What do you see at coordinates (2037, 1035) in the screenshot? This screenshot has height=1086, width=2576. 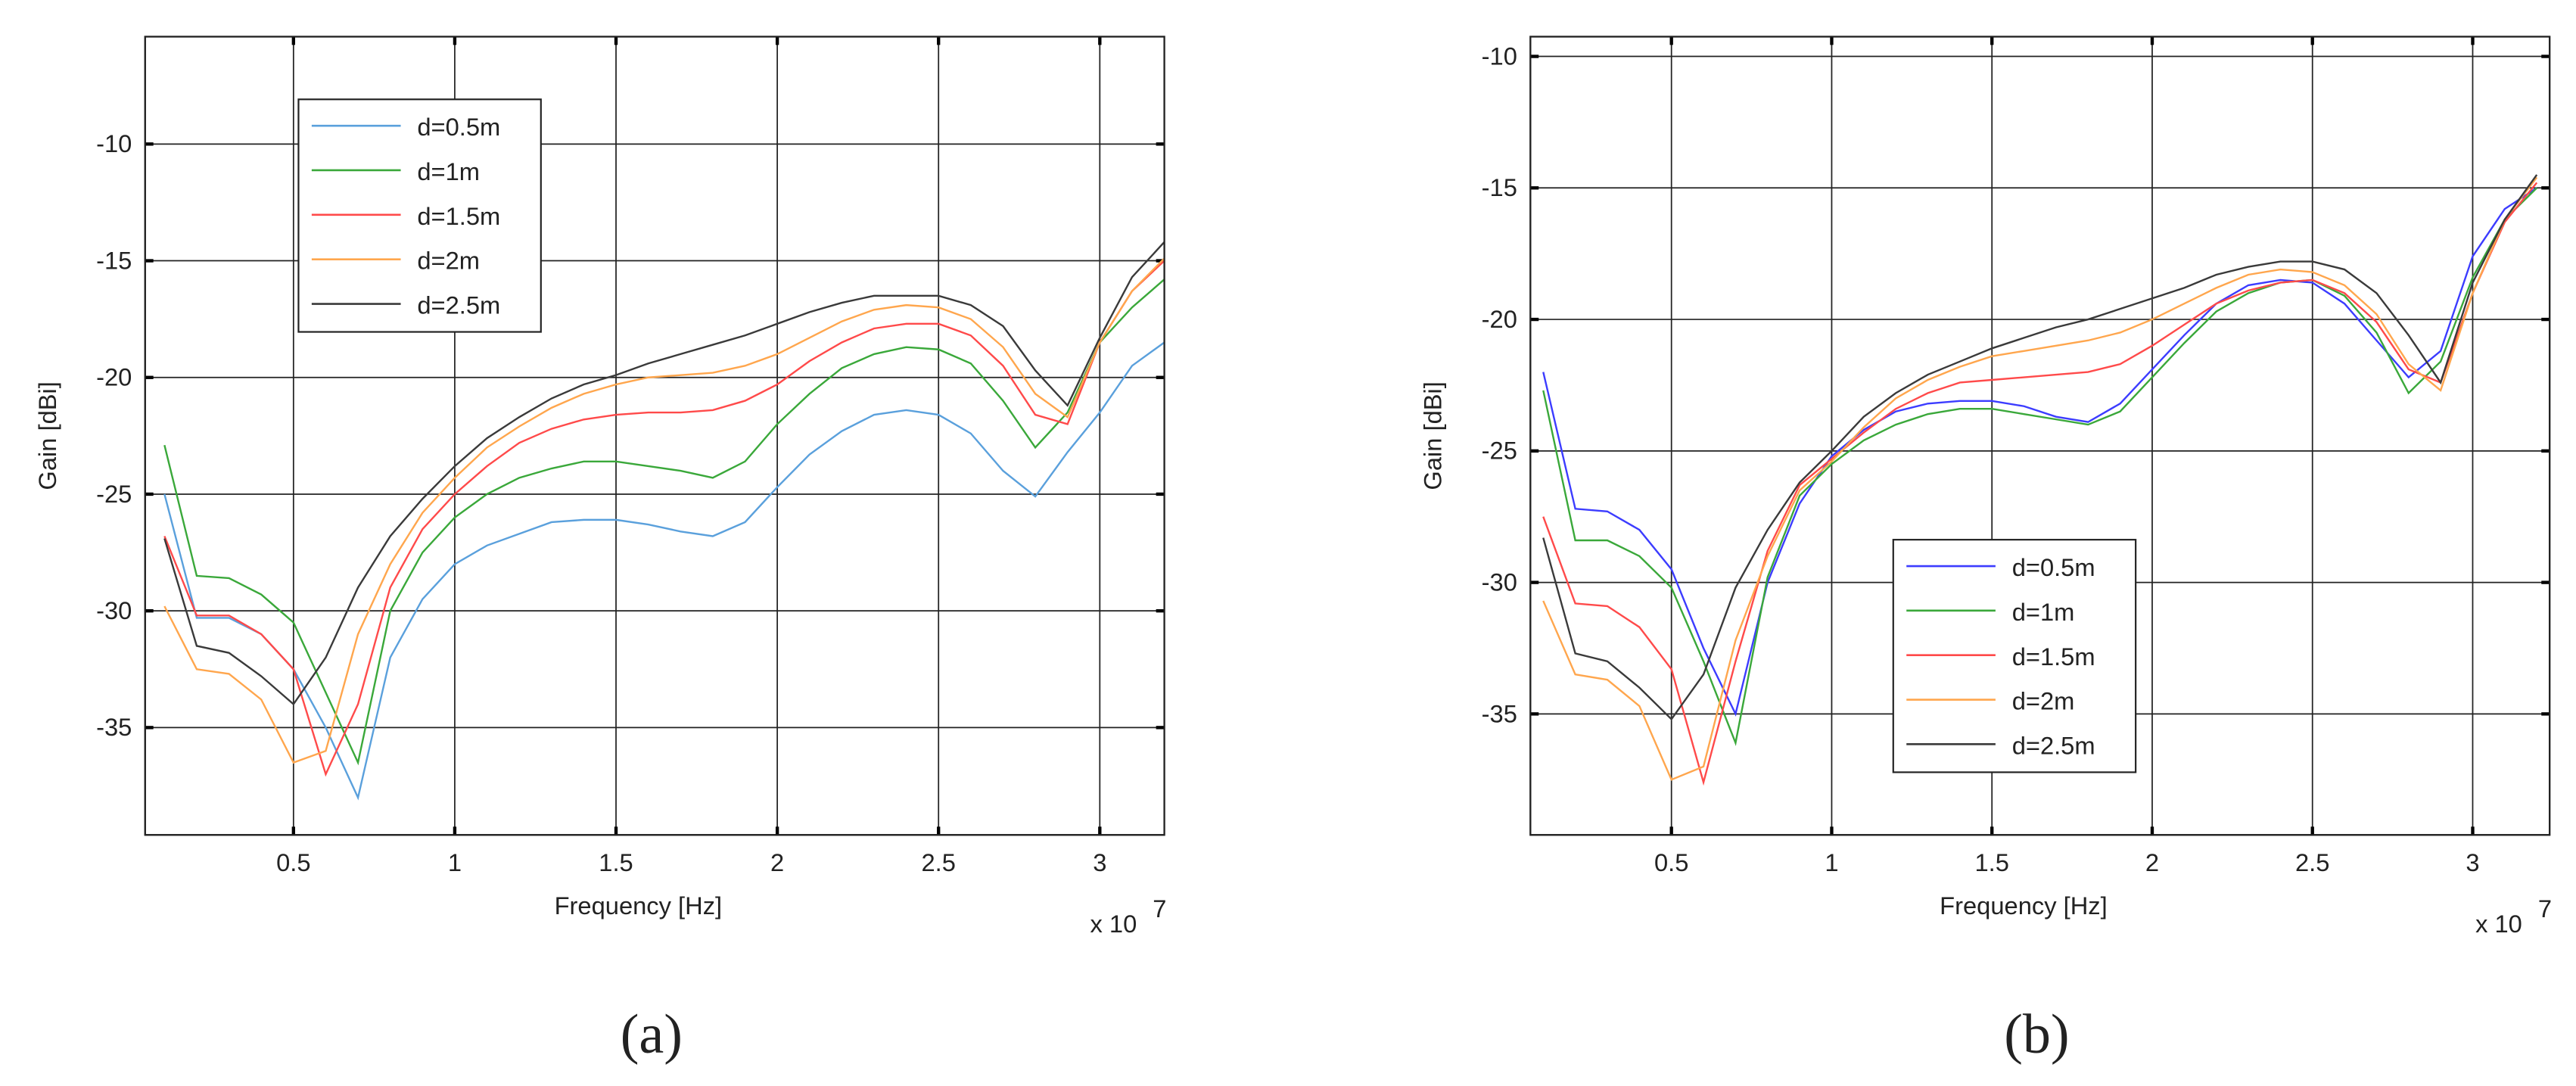 I see `caption: (b)` at bounding box center [2037, 1035].